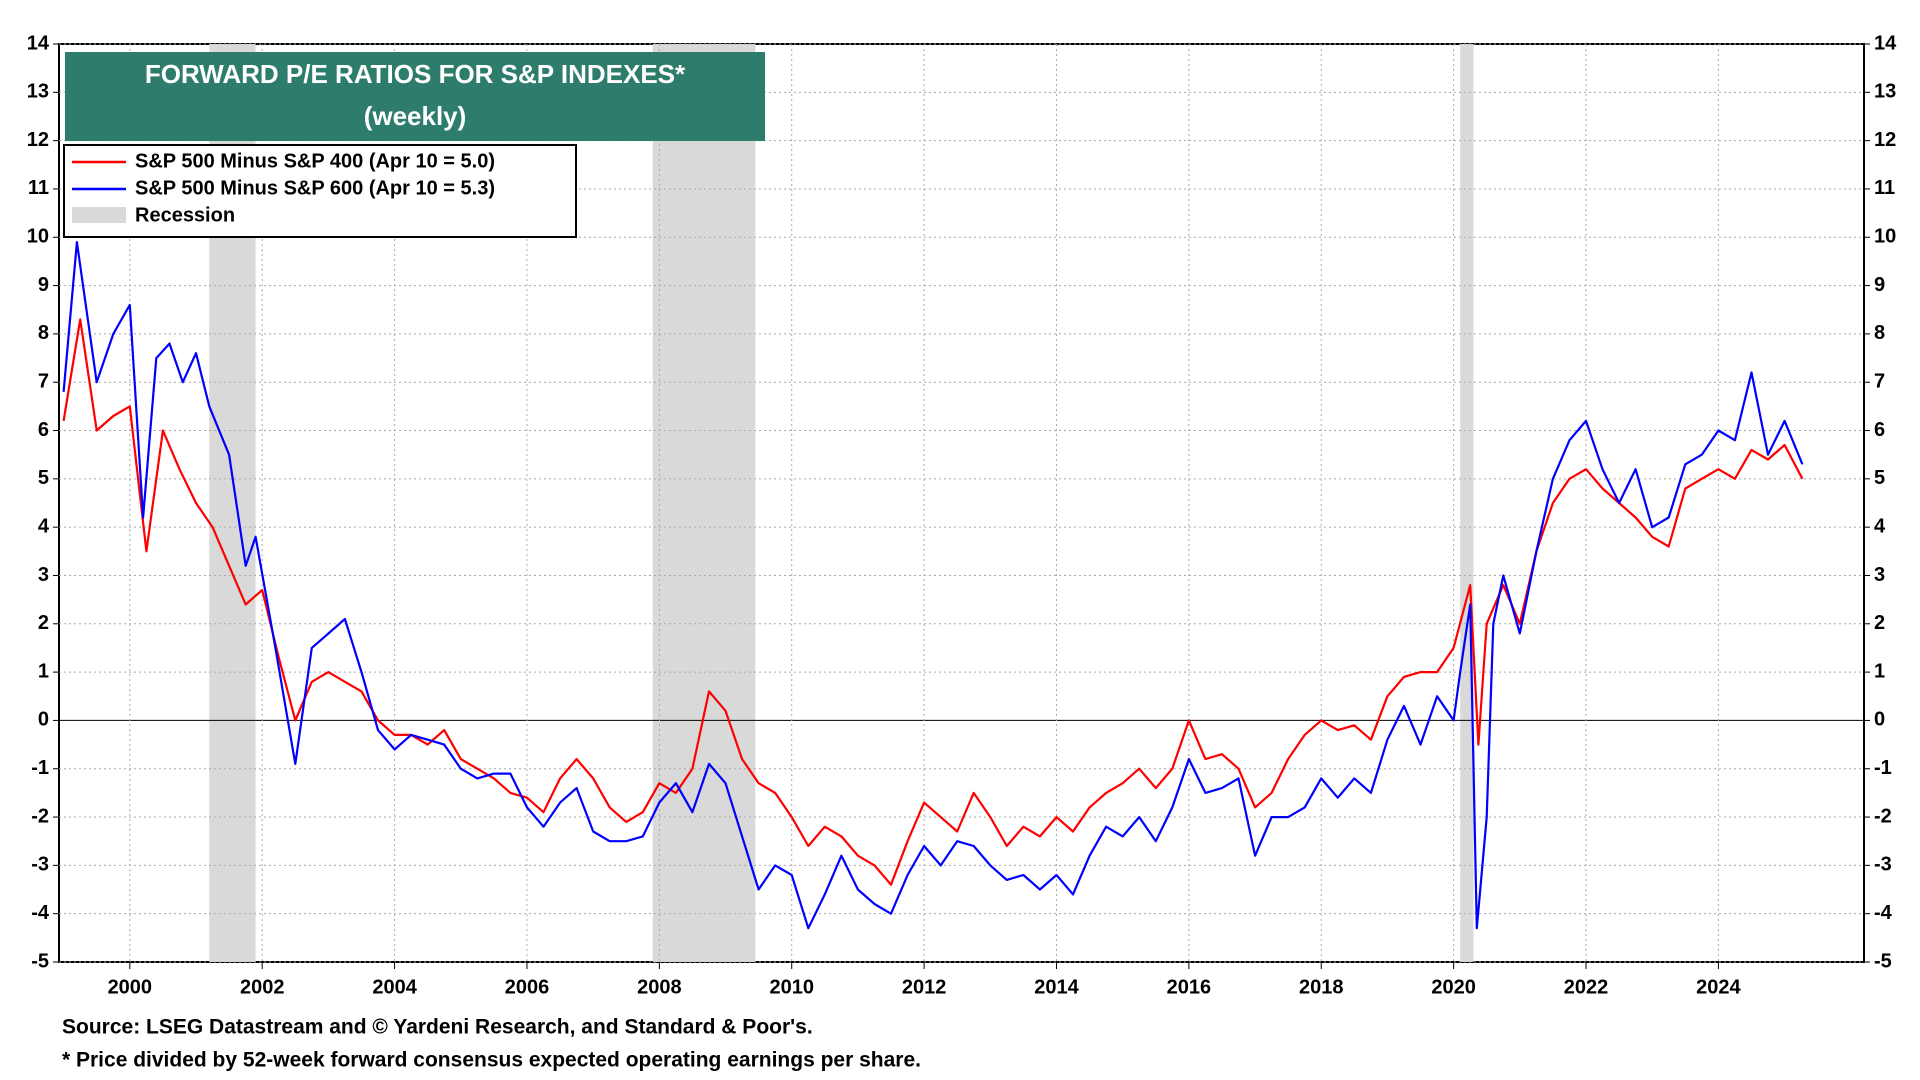 This screenshot has height=1080, width=1920. Describe the element at coordinates (43, 333) in the screenshot. I see `y-tick-label: 8` at that location.